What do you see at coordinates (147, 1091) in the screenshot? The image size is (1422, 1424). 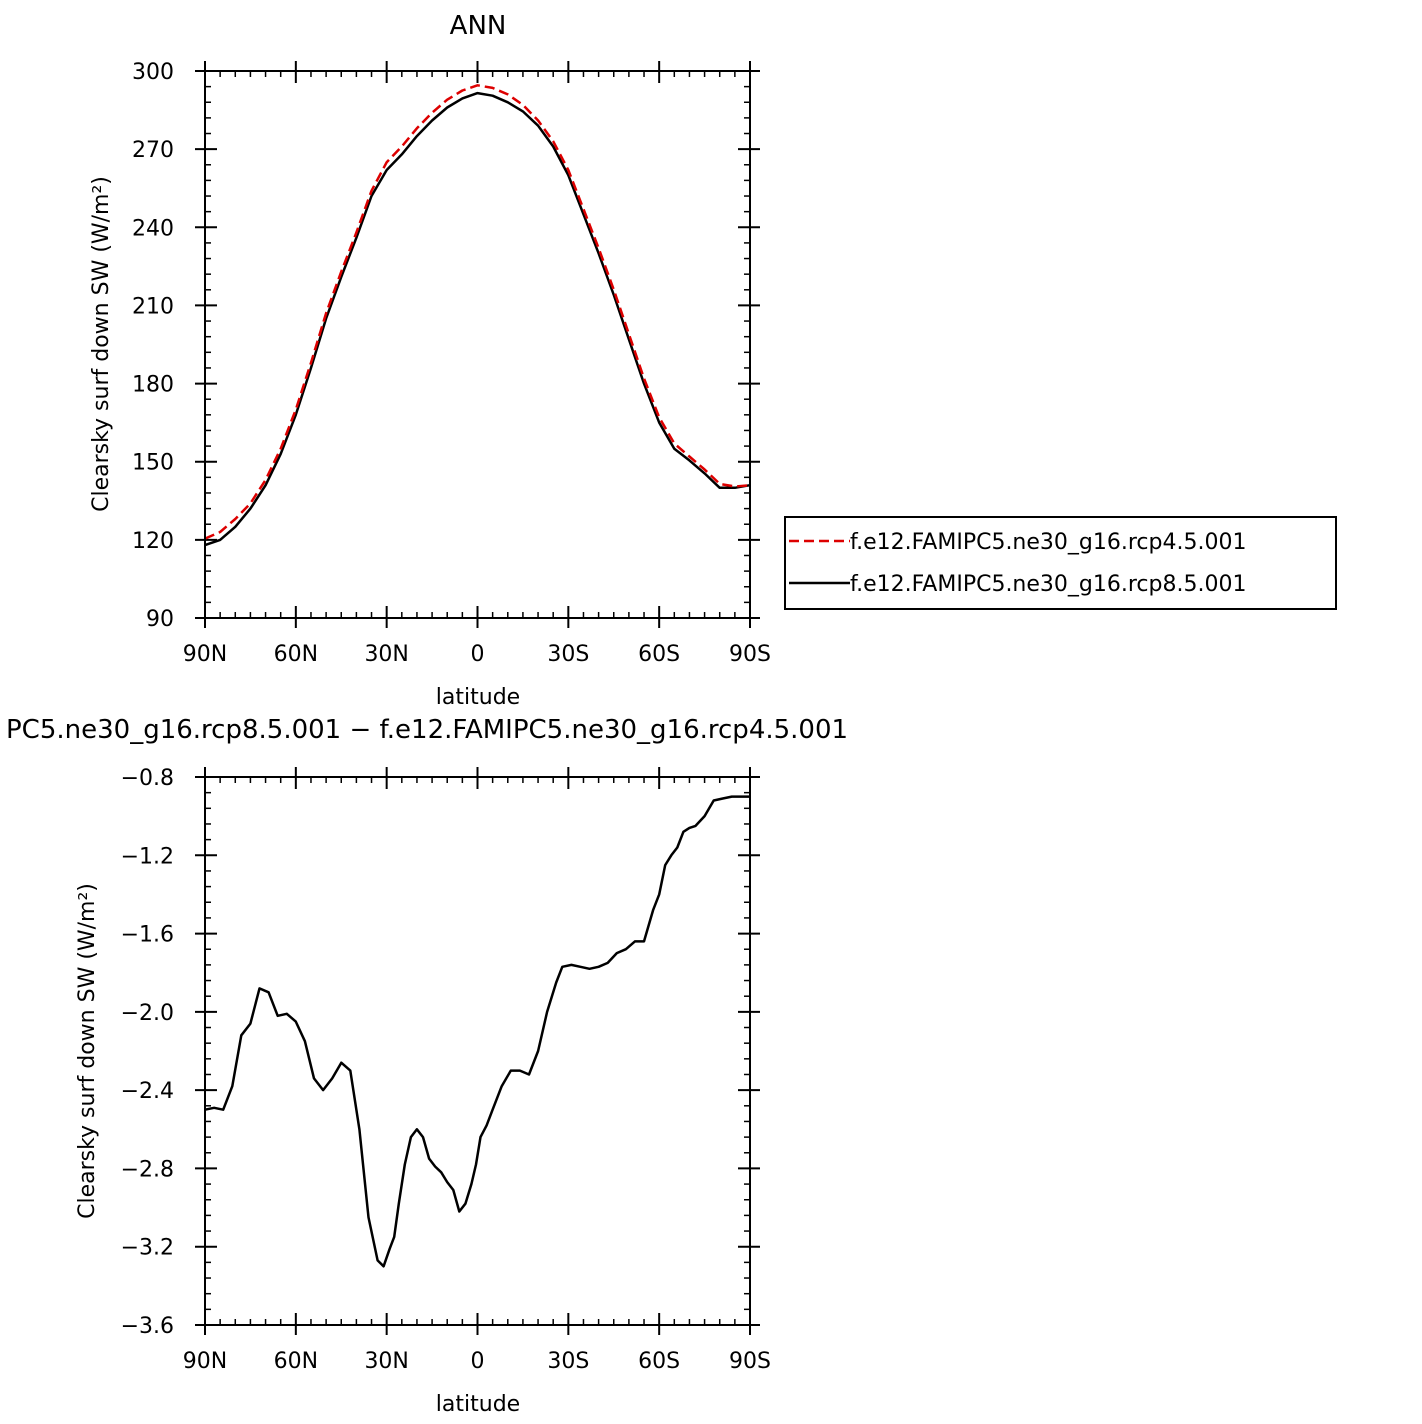 I see `bottom-y-tick-label: −2.4` at bounding box center [147, 1091].